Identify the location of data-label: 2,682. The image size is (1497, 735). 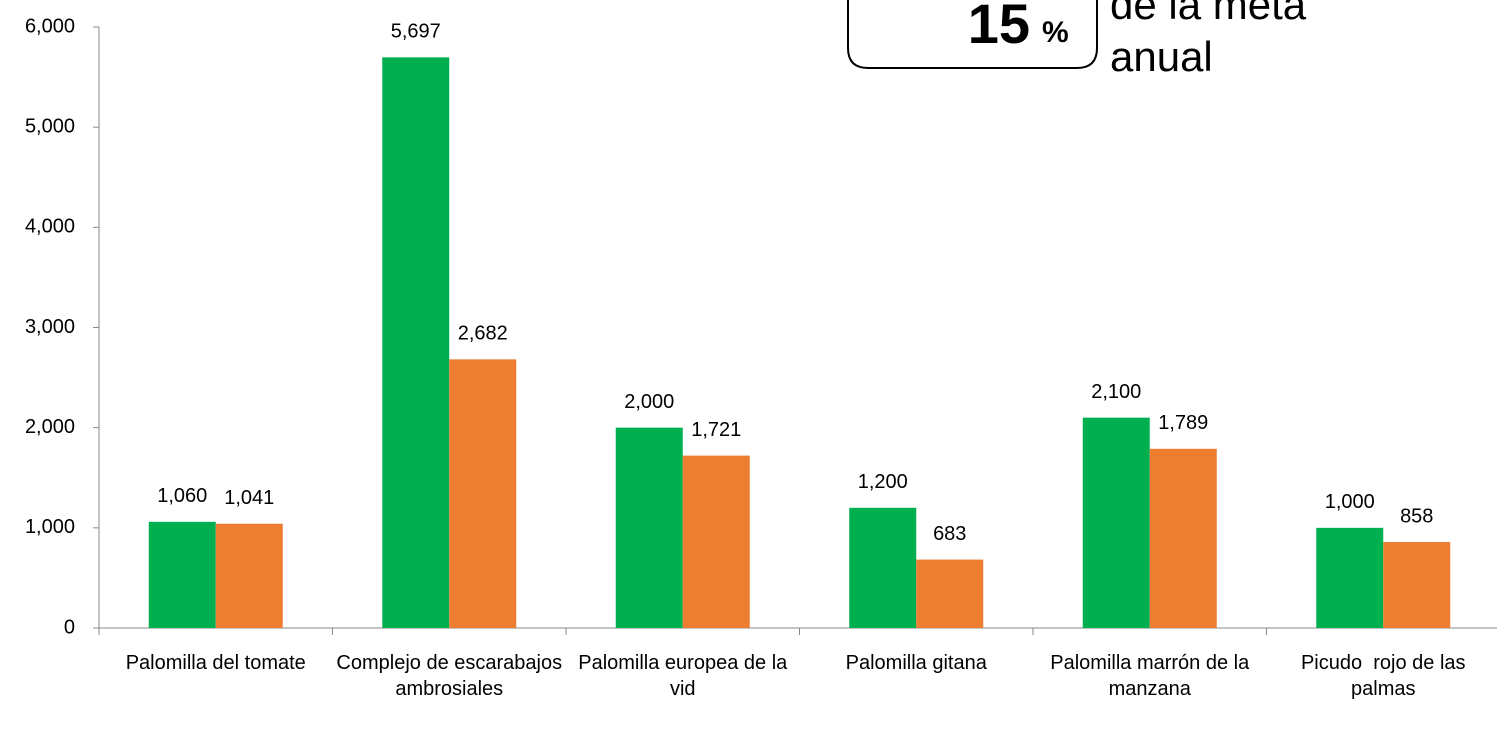
(483, 334).